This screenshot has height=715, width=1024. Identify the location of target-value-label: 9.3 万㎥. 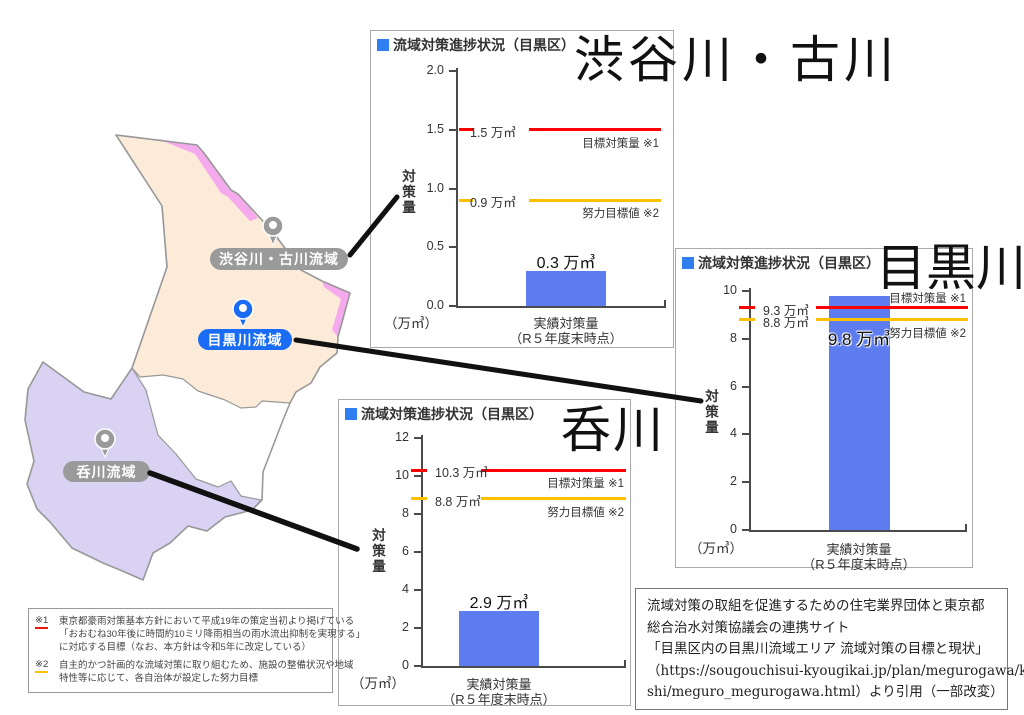
(786, 310).